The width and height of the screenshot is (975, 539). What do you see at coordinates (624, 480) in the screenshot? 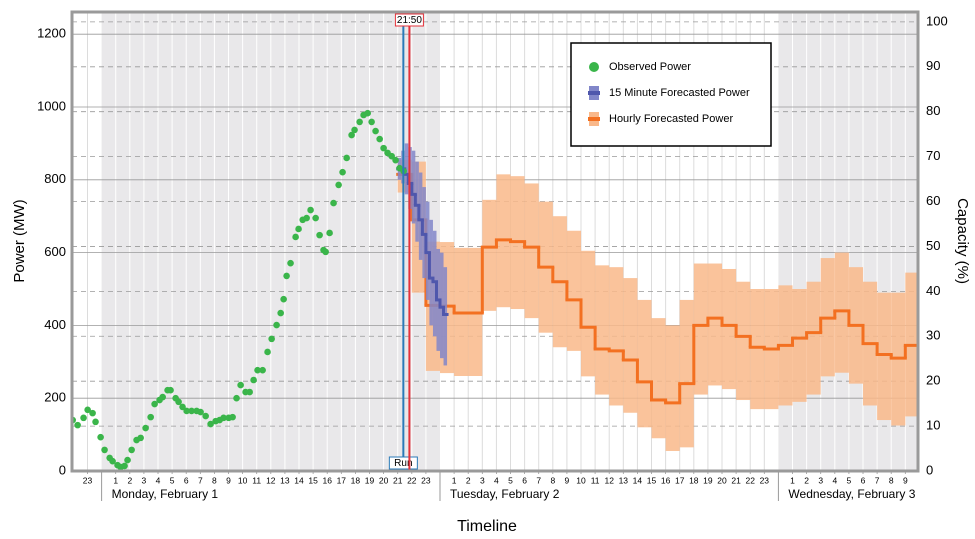
I see `x-tick-label: 13` at bounding box center [624, 480].